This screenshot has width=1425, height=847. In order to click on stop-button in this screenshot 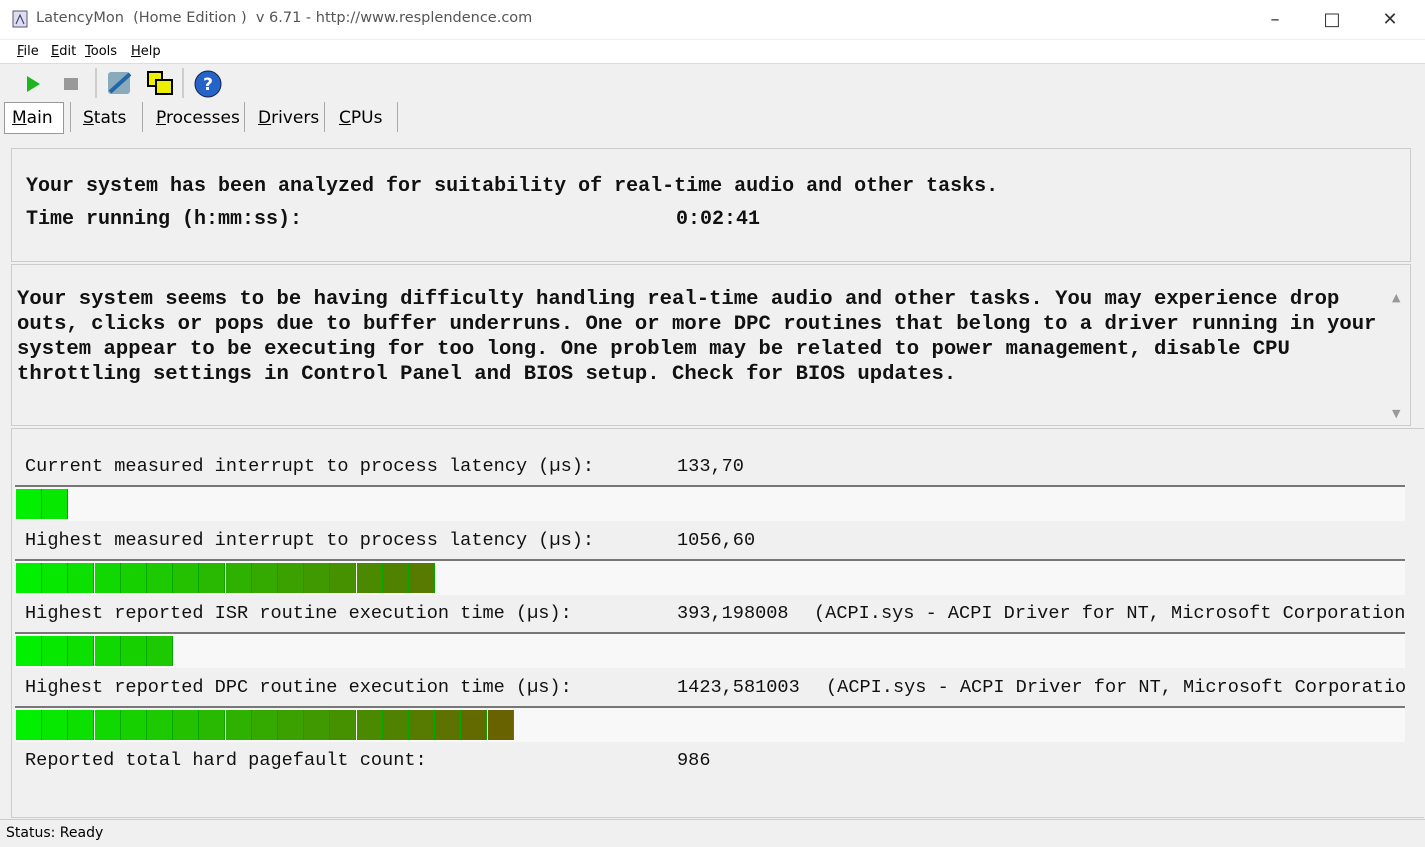, I will do `click(71, 84)`.